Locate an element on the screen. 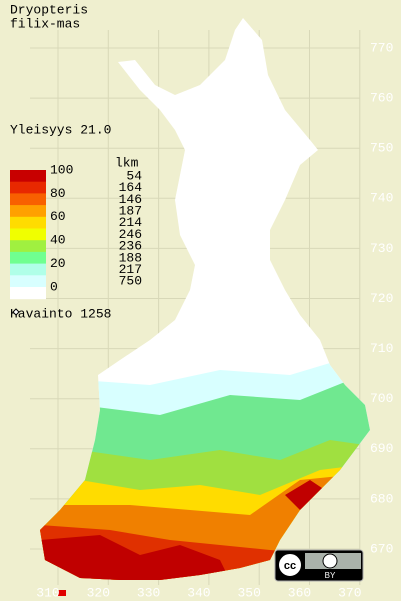  north-label: 770 is located at coordinates (381, 47).